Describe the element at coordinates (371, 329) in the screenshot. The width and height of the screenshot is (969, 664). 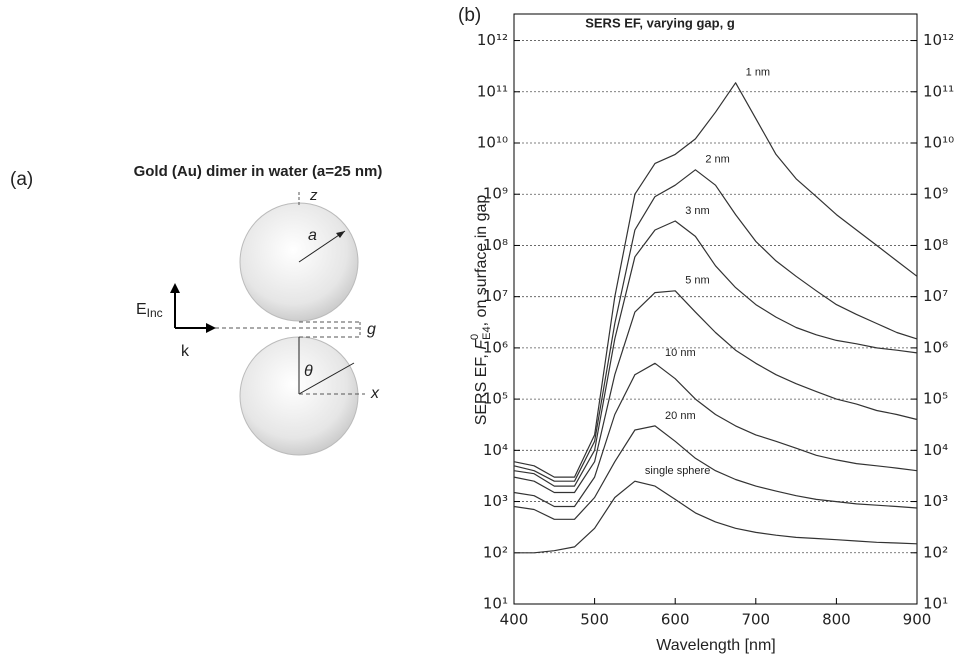
I see `gap-label: g` at that location.